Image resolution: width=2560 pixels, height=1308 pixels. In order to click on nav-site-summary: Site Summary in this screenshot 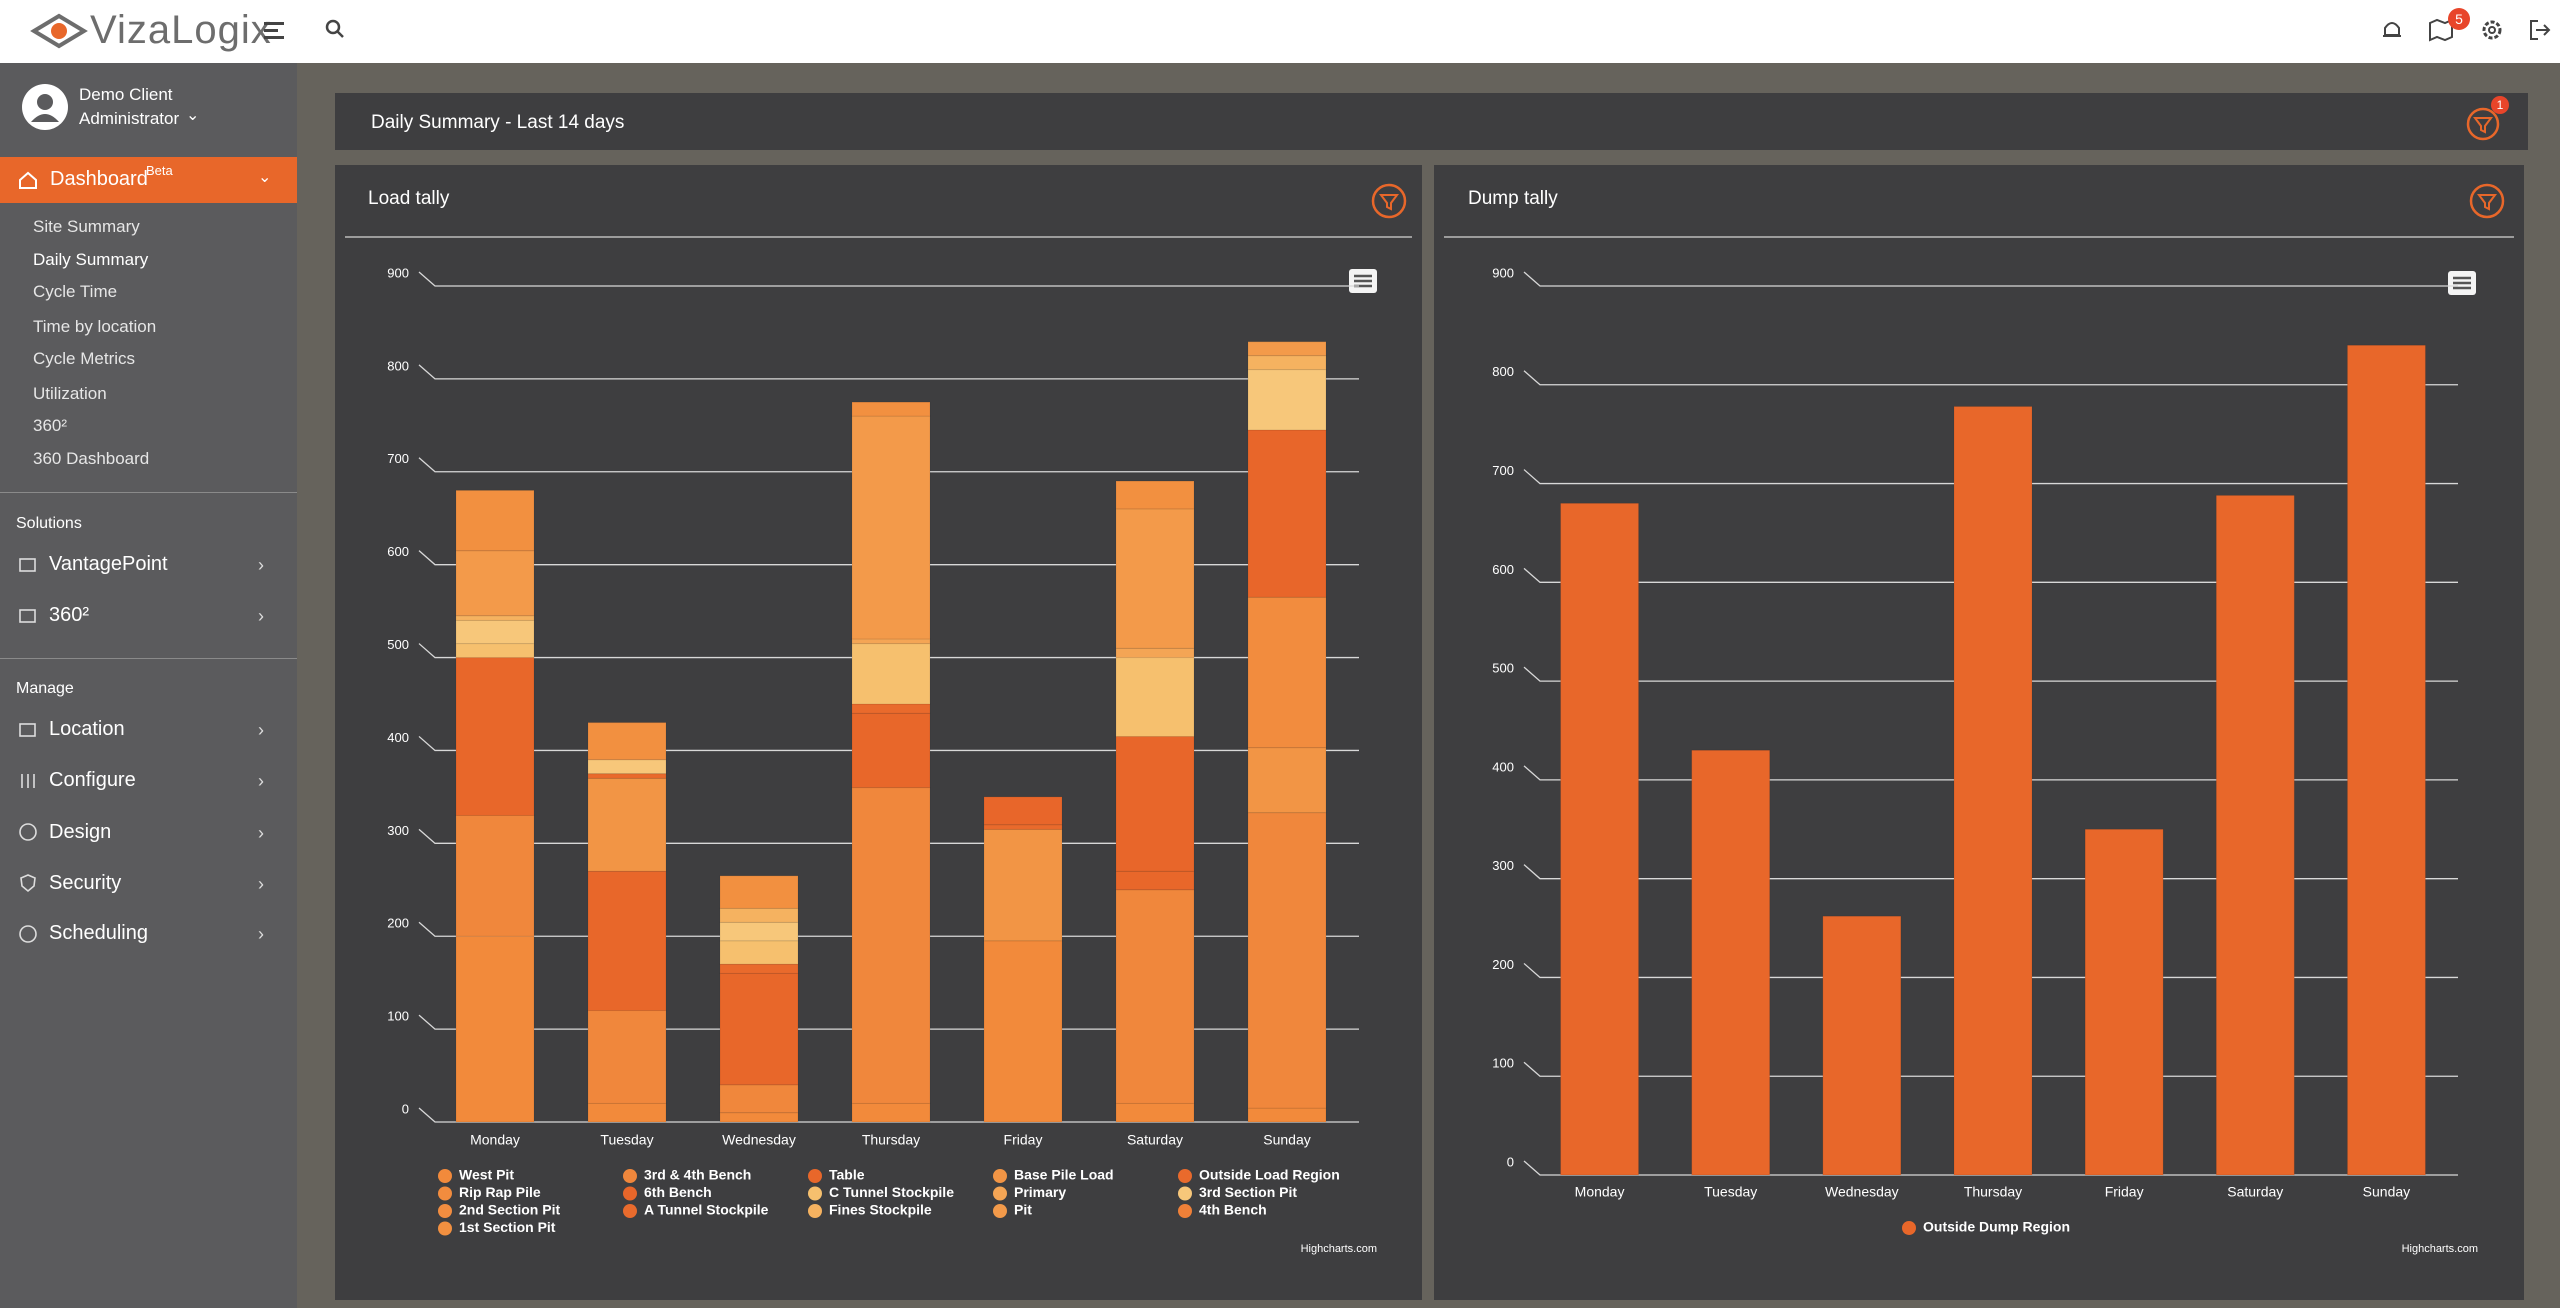, I will do `click(86, 226)`.